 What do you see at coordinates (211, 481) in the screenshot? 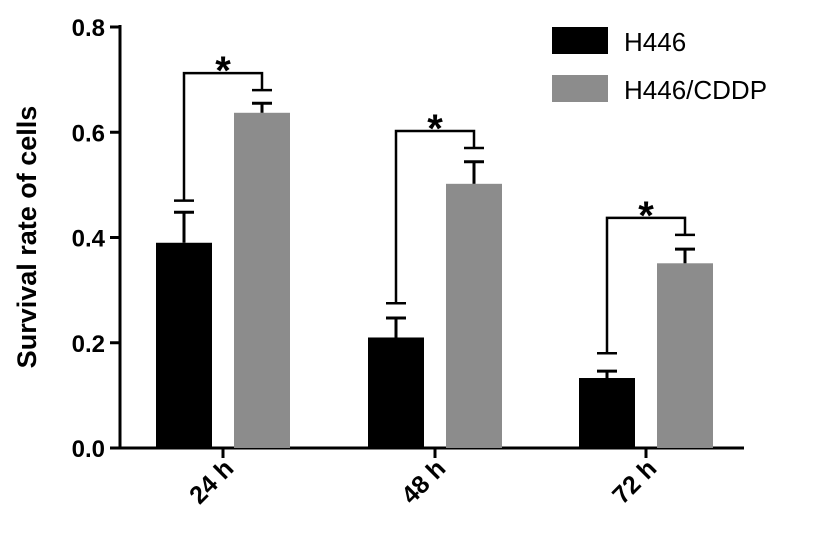
I see `x-tick-label: 24 h` at bounding box center [211, 481].